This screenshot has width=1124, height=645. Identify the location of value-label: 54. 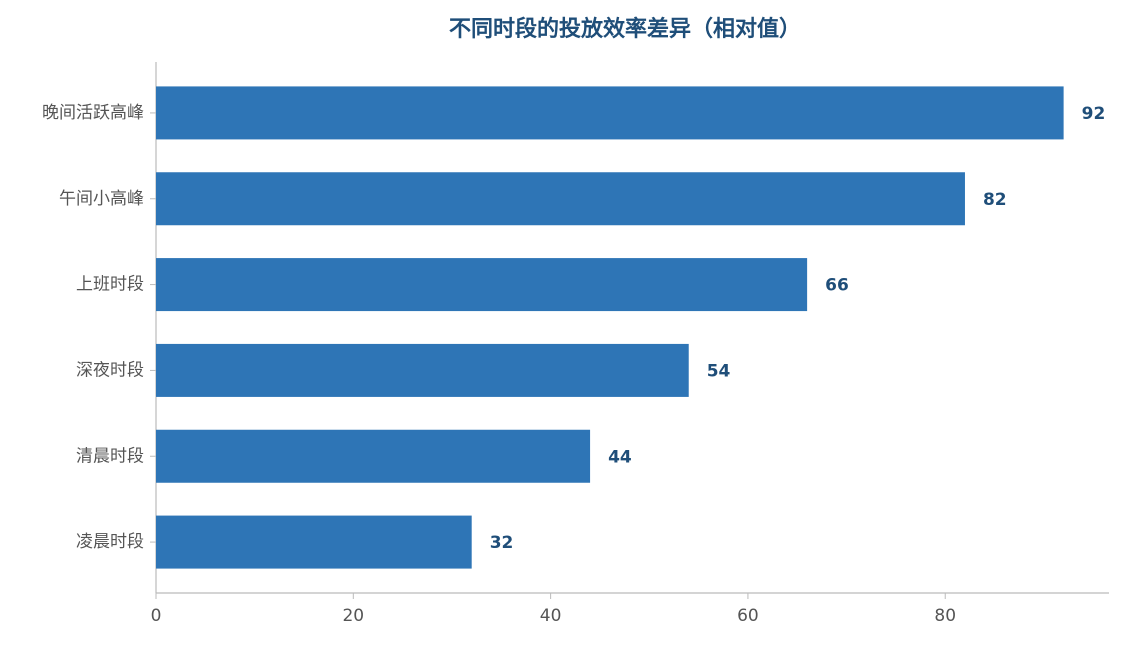
(719, 371).